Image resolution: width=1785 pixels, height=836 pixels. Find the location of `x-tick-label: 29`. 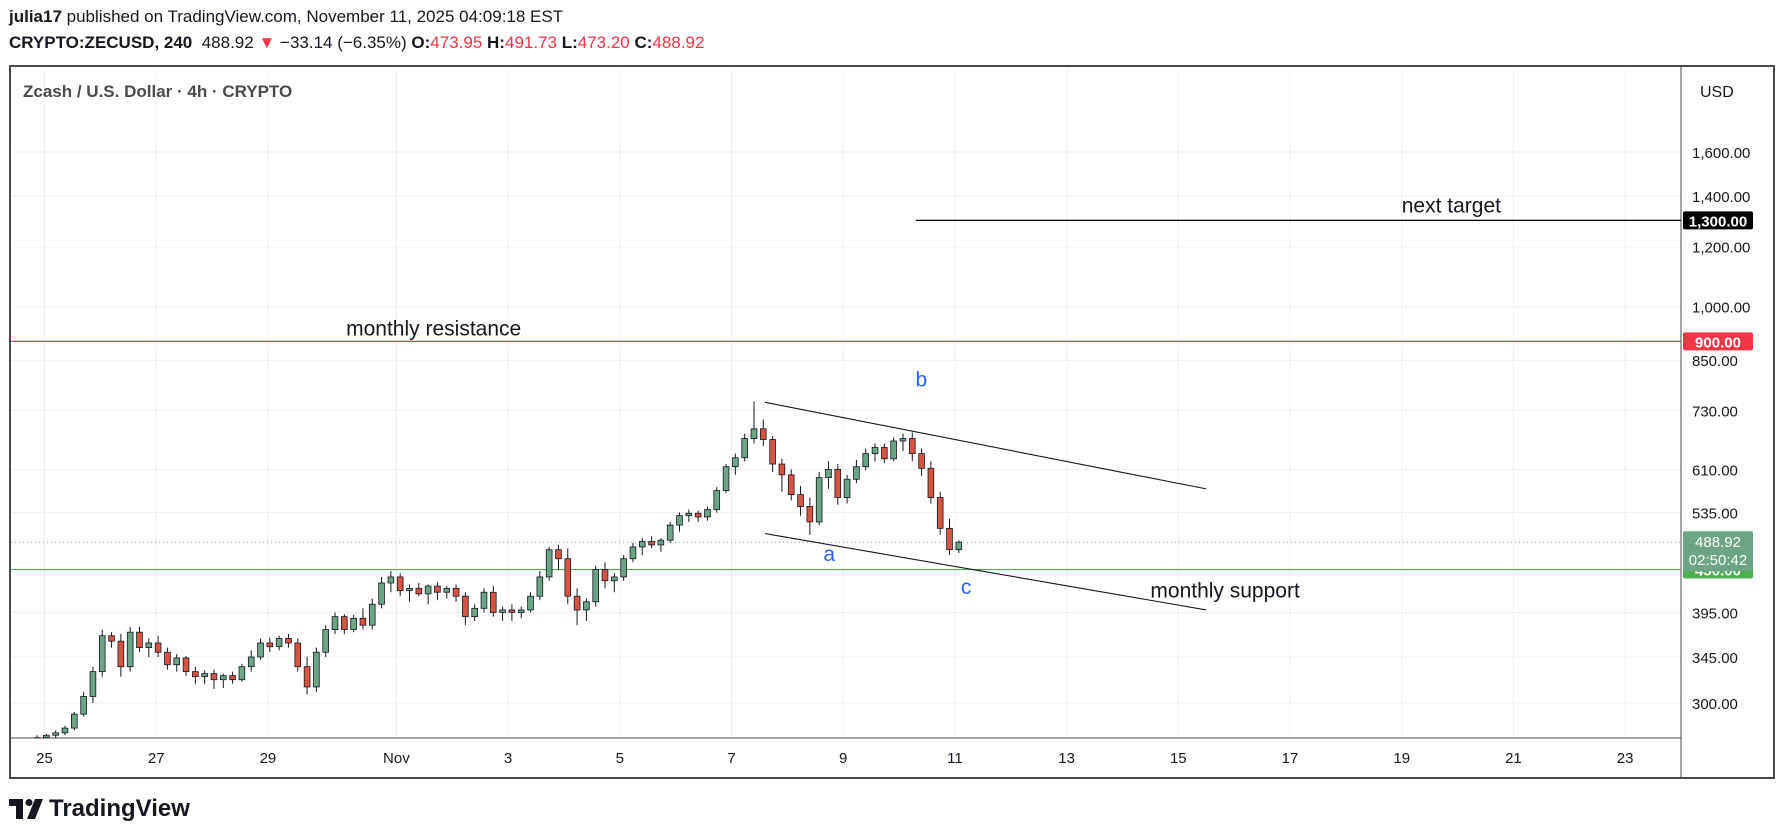

x-tick-label: 29 is located at coordinates (268, 758).